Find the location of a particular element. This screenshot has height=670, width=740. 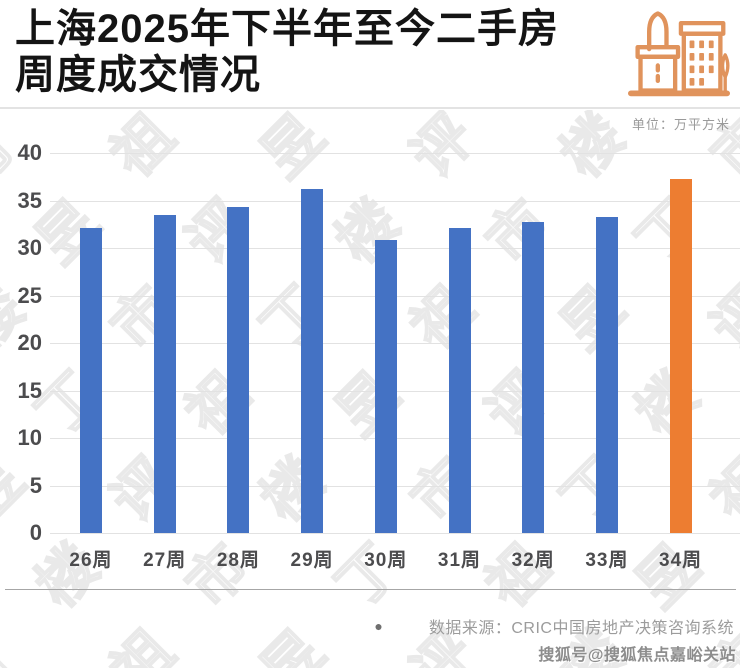

header-divider is located at coordinates (370, 108).